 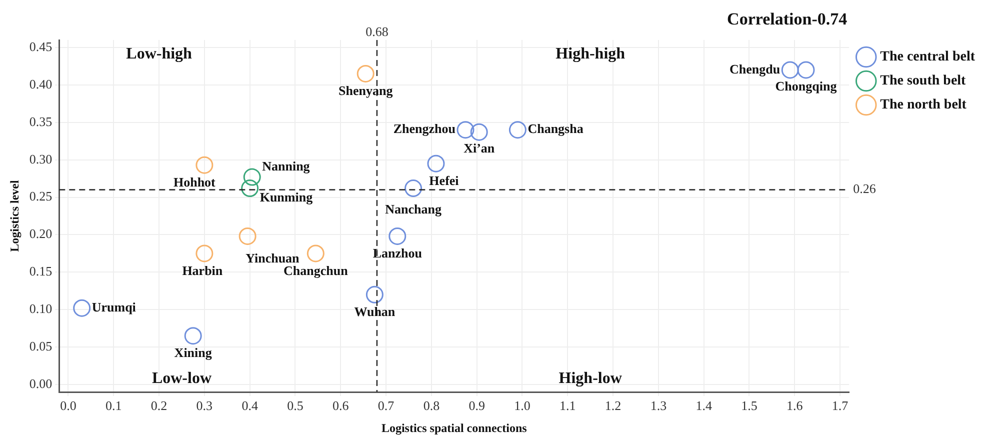 I want to click on x-tick-label: 1.4, so click(x=704, y=406).